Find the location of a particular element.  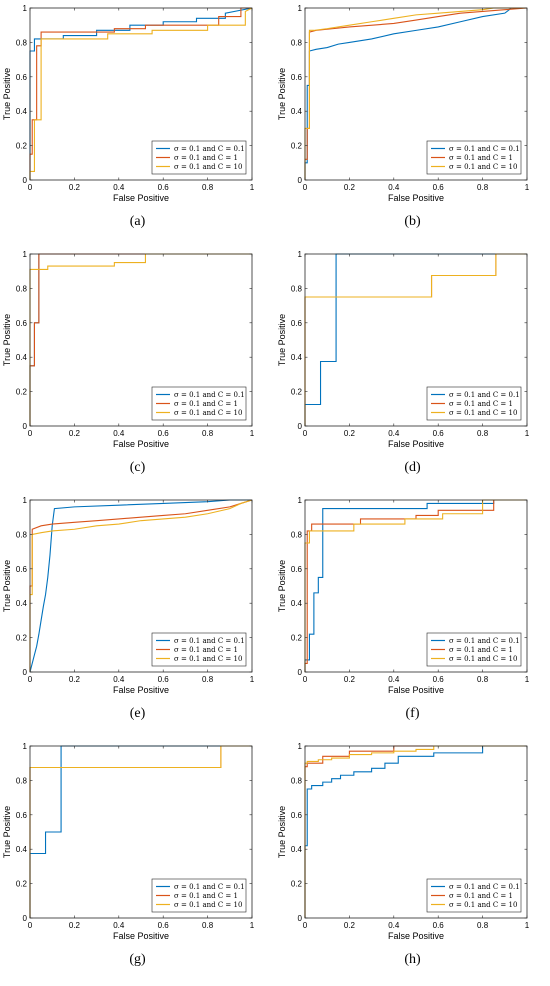

panel-caption: (g) is located at coordinates (137, 959).